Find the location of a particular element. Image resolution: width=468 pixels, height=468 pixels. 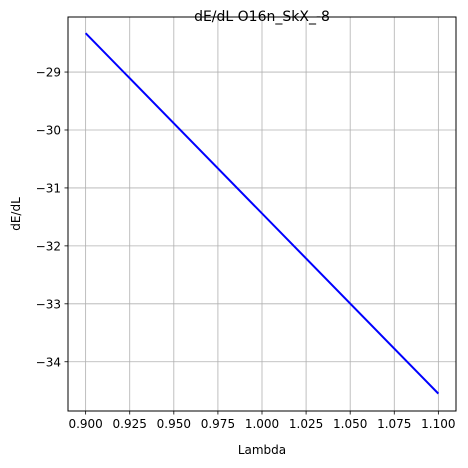

x-tick-label: 1.050 is located at coordinates (350, 424).